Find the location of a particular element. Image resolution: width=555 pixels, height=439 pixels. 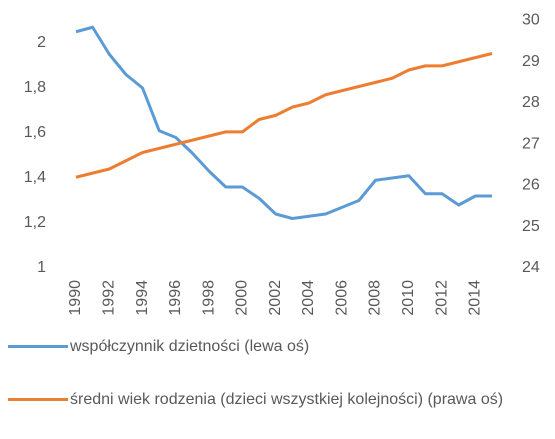

y2-tick-label: 27 is located at coordinates (531, 143).